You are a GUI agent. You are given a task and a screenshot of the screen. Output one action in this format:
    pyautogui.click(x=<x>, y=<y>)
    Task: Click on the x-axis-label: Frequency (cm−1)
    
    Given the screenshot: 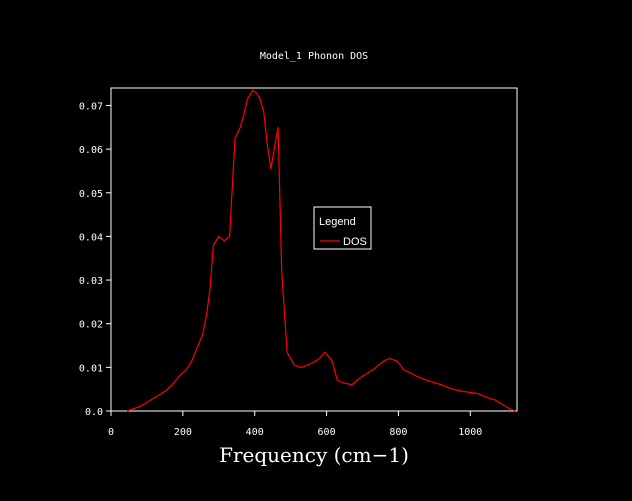 What is the action you would take?
    pyautogui.click(x=314, y=455)
    